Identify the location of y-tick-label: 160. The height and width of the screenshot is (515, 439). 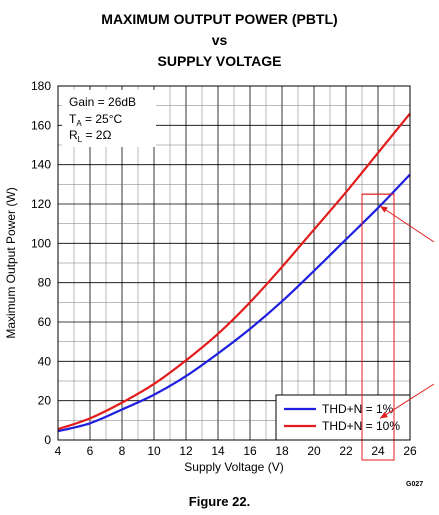
(41, 125).